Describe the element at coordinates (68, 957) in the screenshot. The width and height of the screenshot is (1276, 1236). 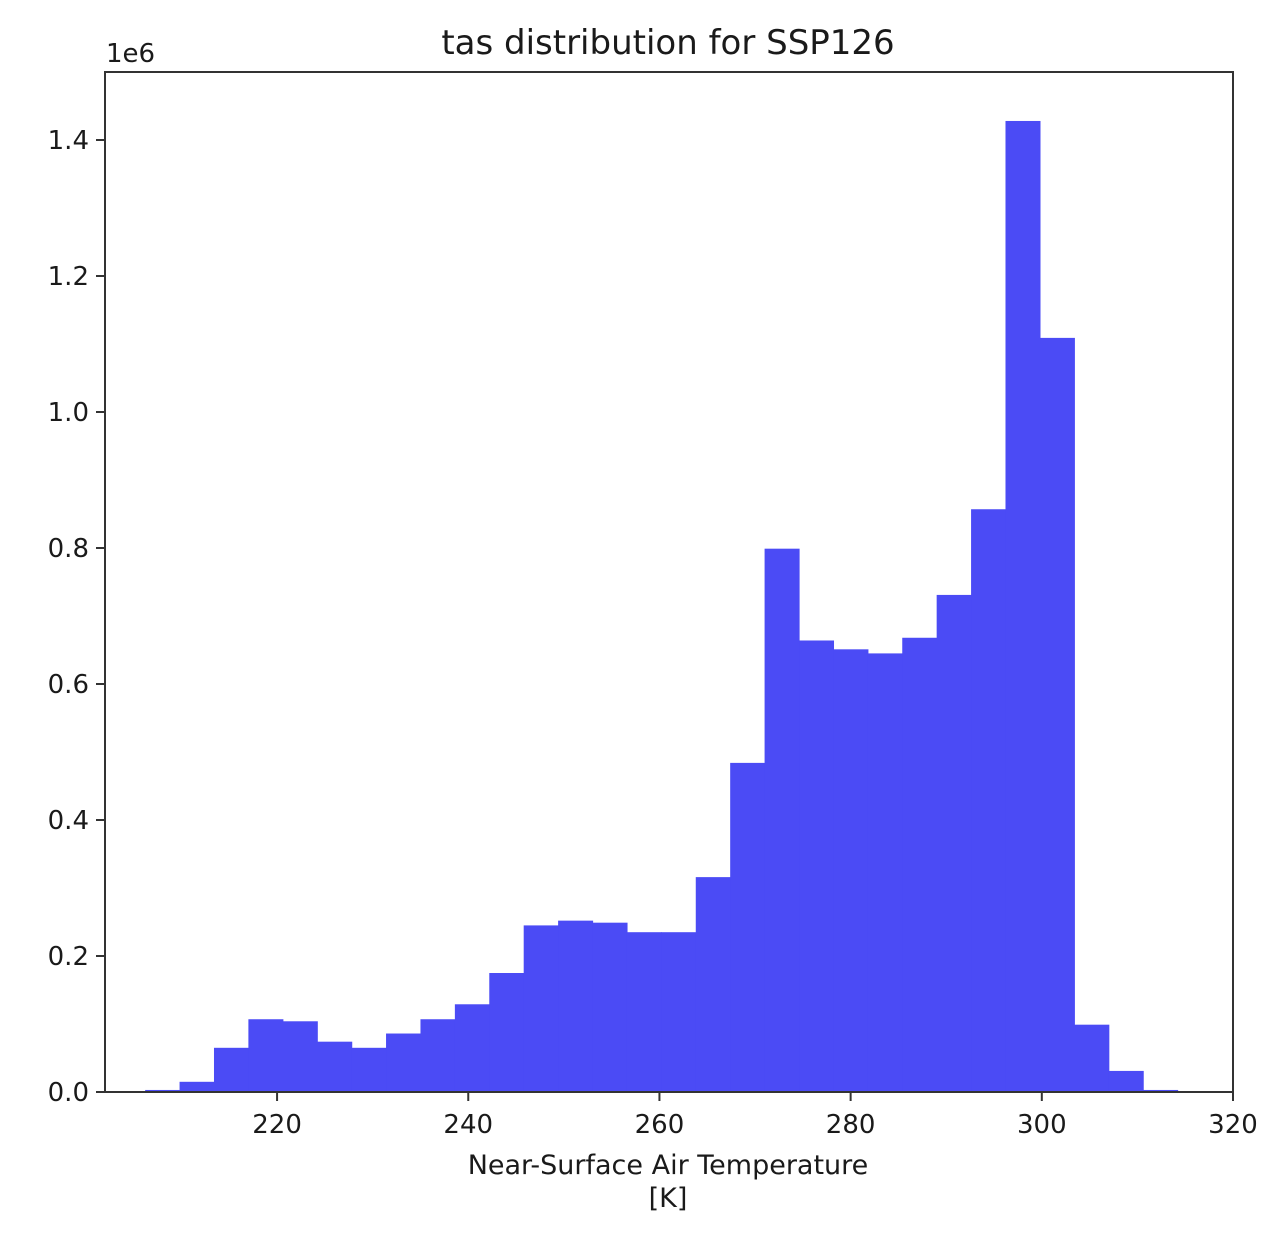
I see `y-tick-label: 0.2` at that location.